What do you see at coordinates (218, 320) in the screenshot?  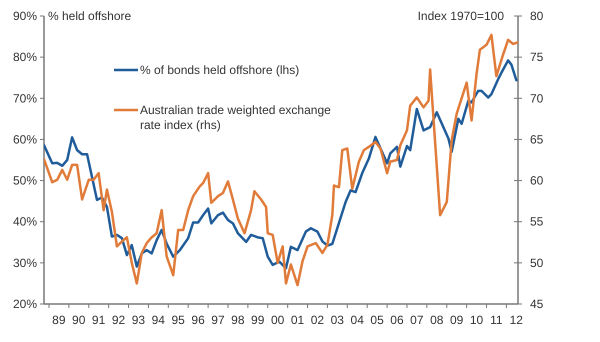 I see `x-tick-label: 97` at bounding box center [218, 320].